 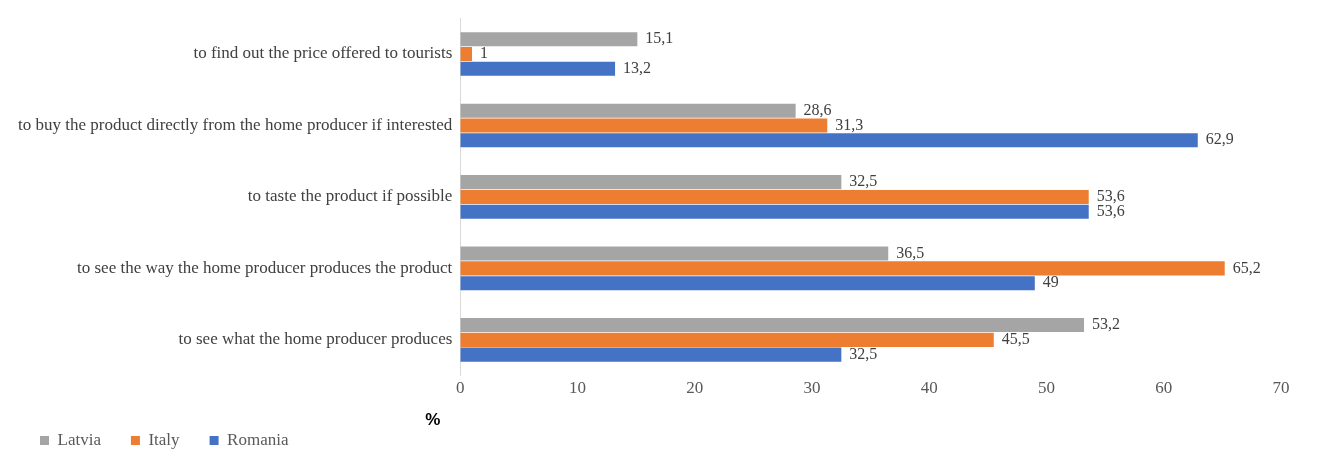 What do you see at coordinates (265, 267) in the screenshot?
I see `y-tick-label: to see the way the home producer produces the product` at bounding box center [265, 267].